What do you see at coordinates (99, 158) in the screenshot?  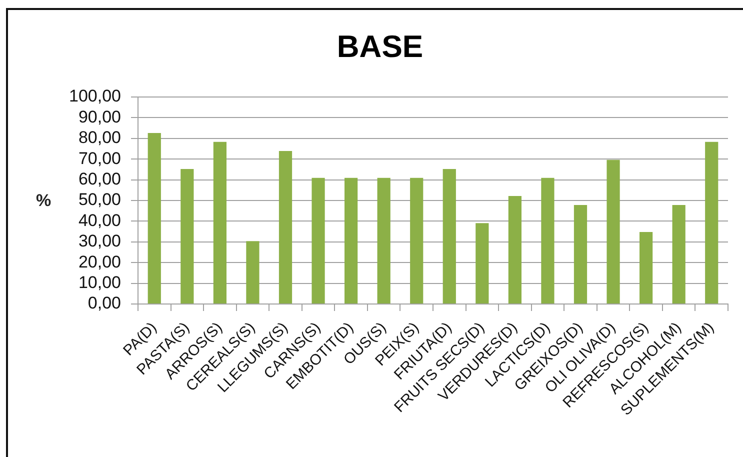 I see `y-tick-label: 70,00` at bounding box center [99, 158].